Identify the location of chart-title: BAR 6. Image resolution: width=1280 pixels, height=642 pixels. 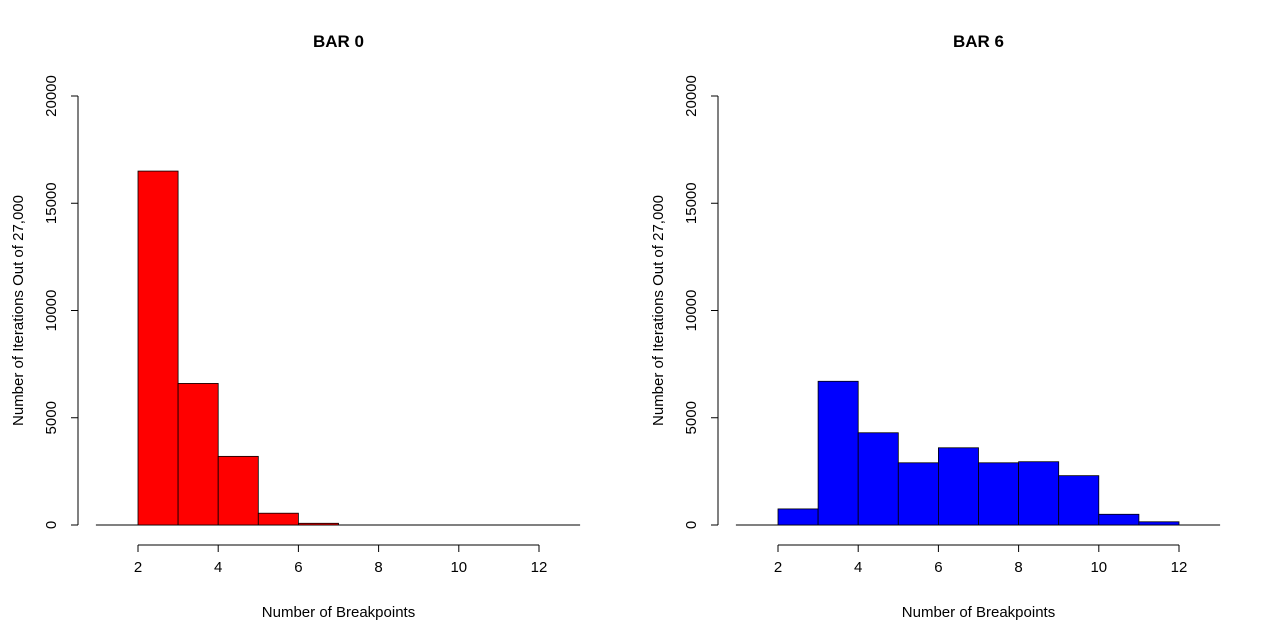
(978, 41).